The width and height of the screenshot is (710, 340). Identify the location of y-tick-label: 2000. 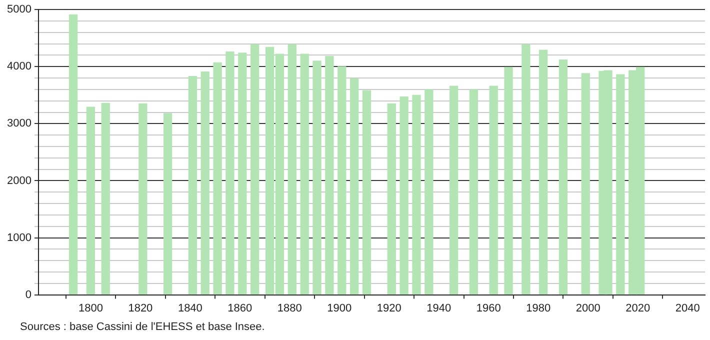
(19, 180).